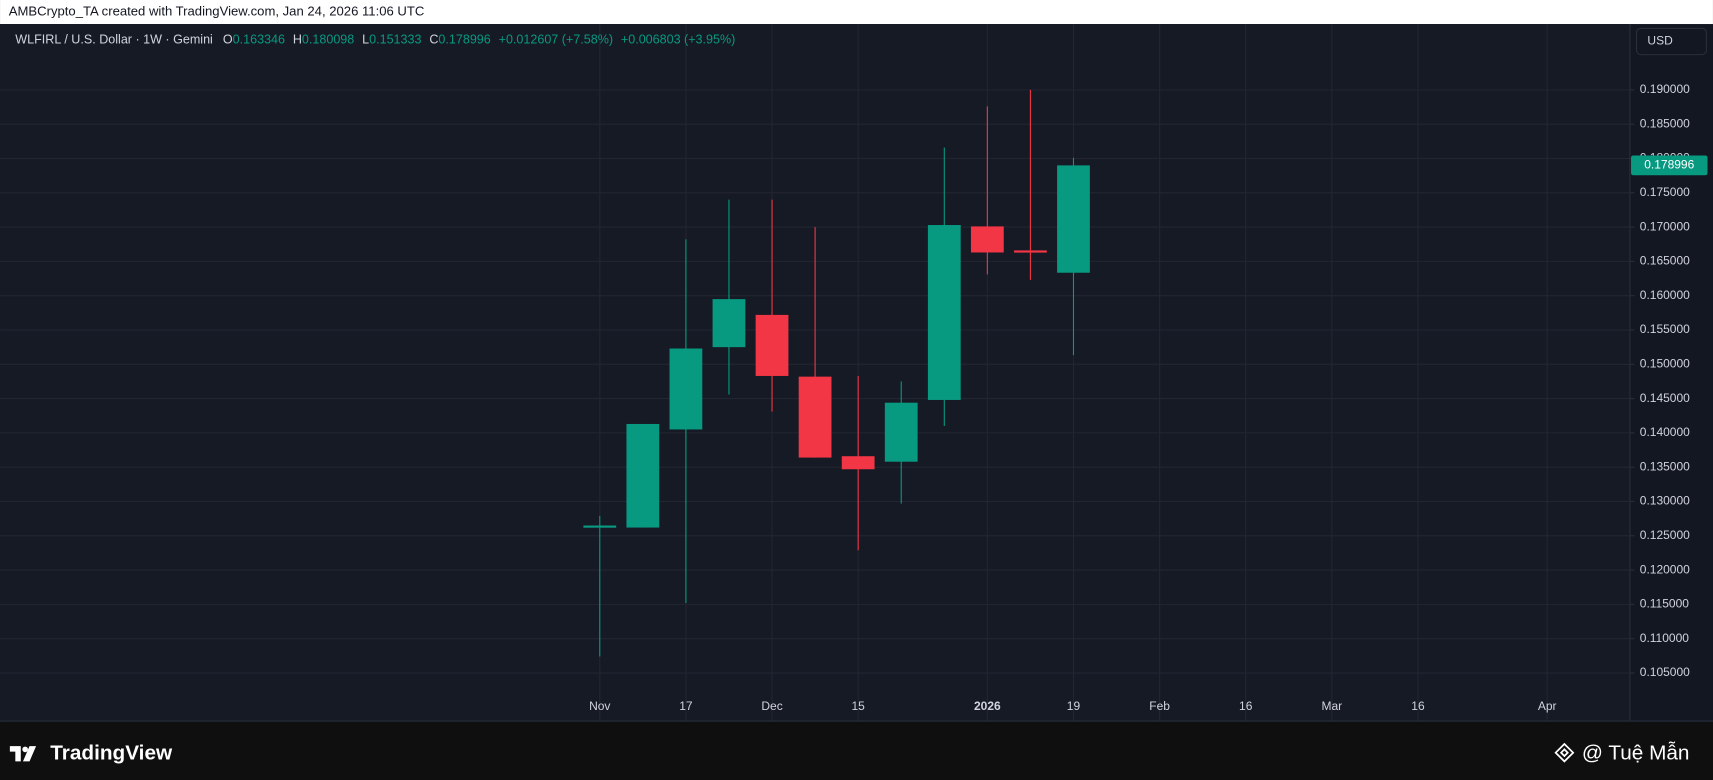 This screenshot has height=780, width=1713. I want to click on last-price-box, so click(1669, 165).